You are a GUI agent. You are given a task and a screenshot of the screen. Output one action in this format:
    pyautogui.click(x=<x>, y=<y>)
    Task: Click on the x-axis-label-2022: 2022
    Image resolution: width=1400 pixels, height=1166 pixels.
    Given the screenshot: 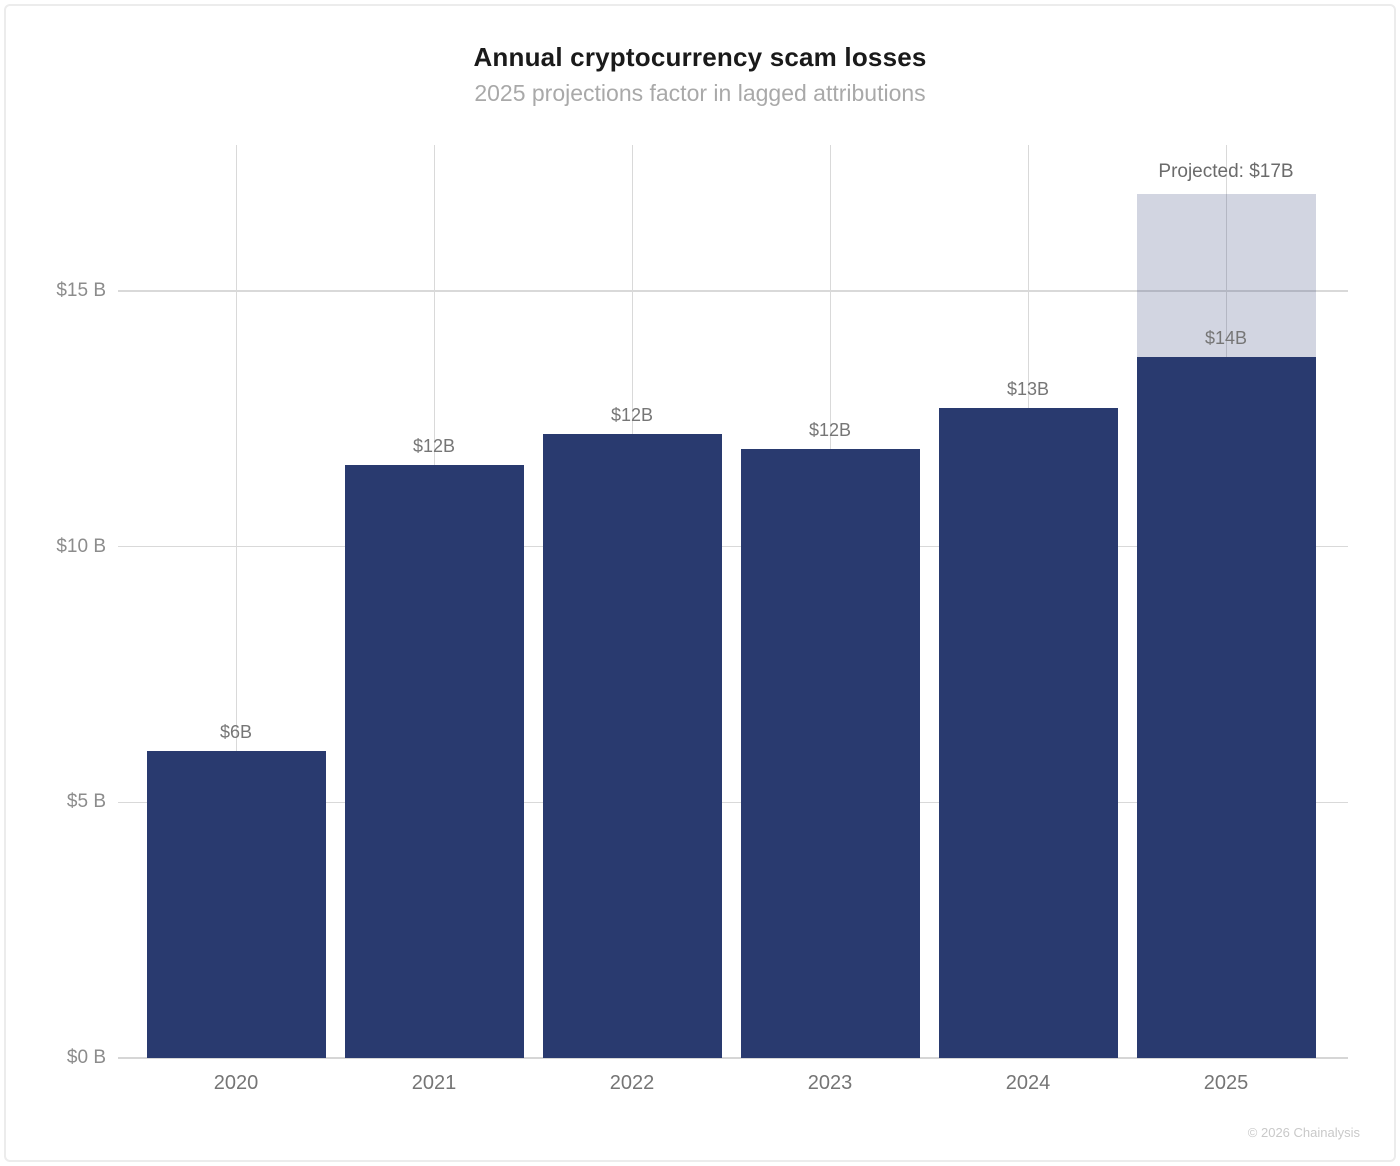 What is the action you would take?
    pyautogui.click(x=632, y=1083)
    